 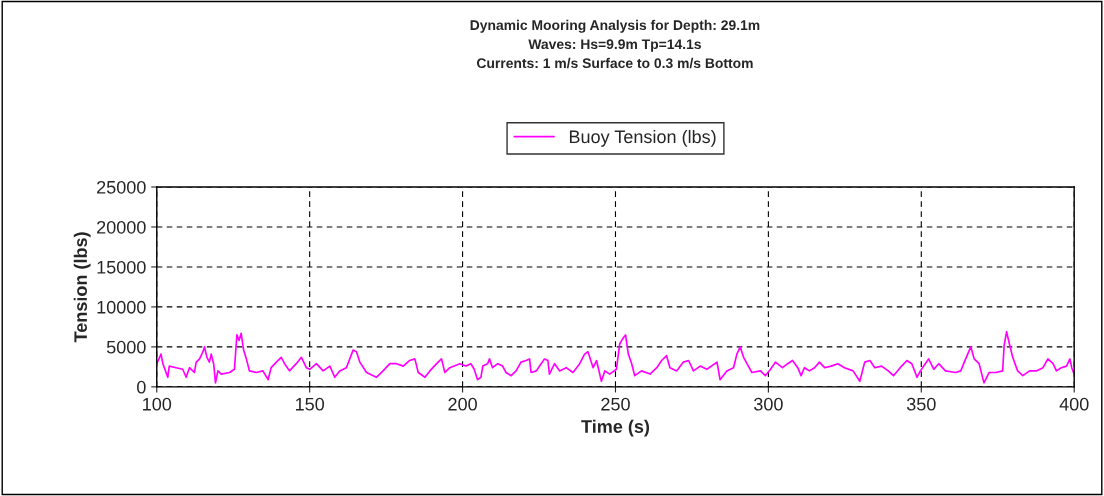 What do you see at coordinates (615, 428) in the screenshot?
I see `x-axis-title: Time (s)` at bounding box center [615, 428].